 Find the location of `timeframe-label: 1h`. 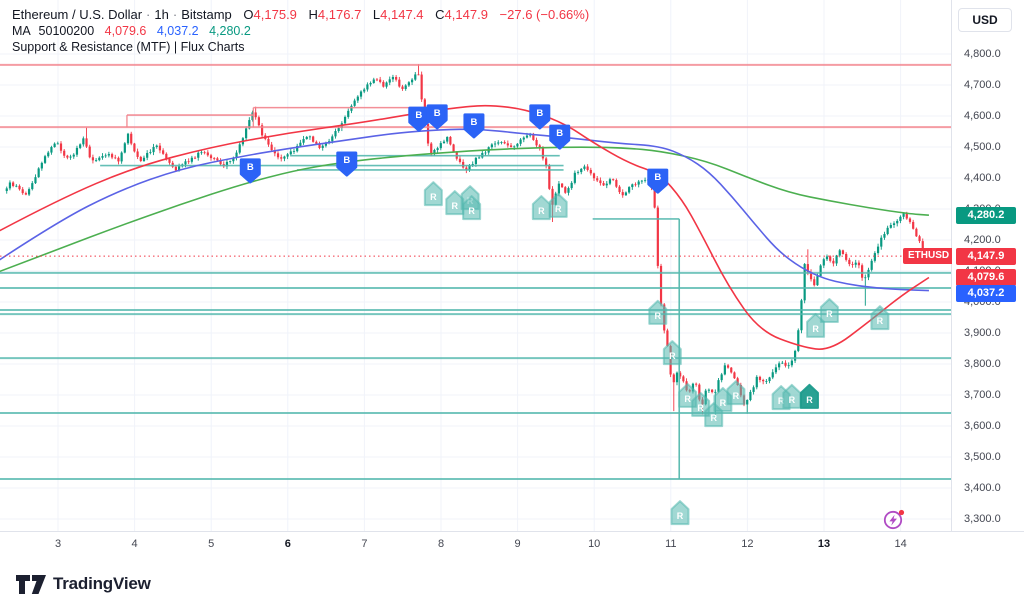

timeframe-label: 1h is located at coordinates (161, 14).